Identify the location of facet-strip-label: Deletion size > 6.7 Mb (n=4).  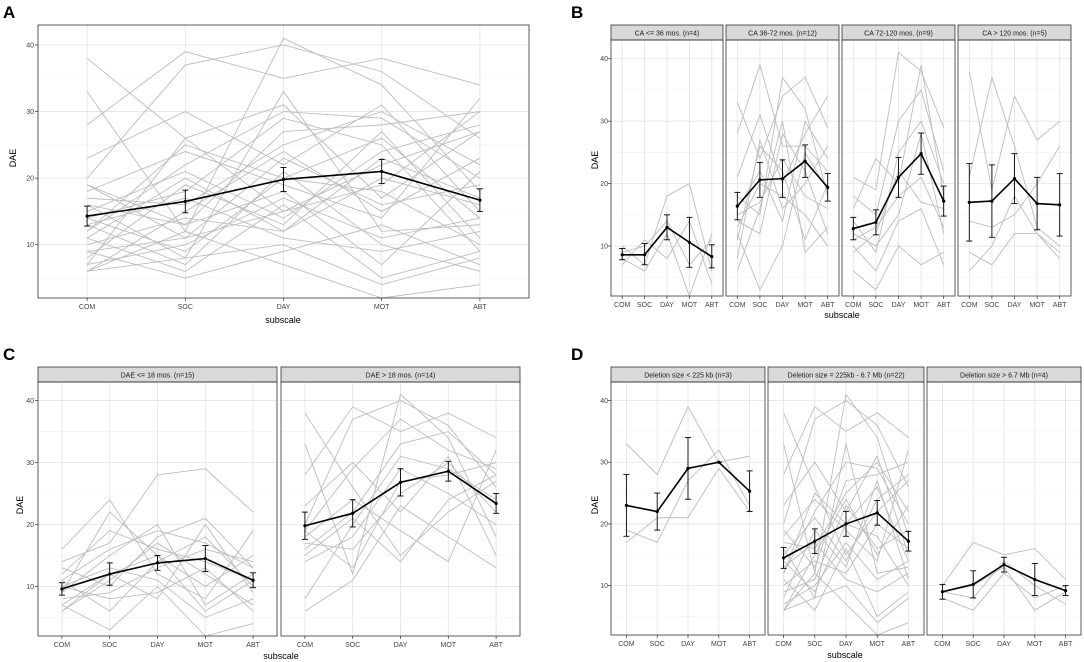
(1004, 376).